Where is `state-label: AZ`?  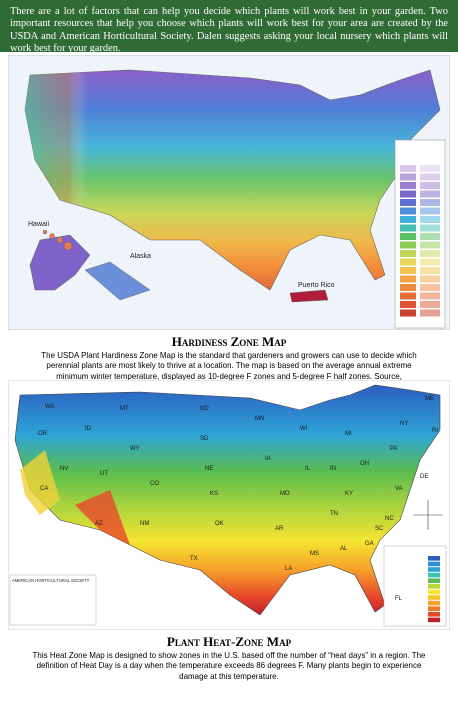
state-label: AZ is located at coordinates (99, 524).